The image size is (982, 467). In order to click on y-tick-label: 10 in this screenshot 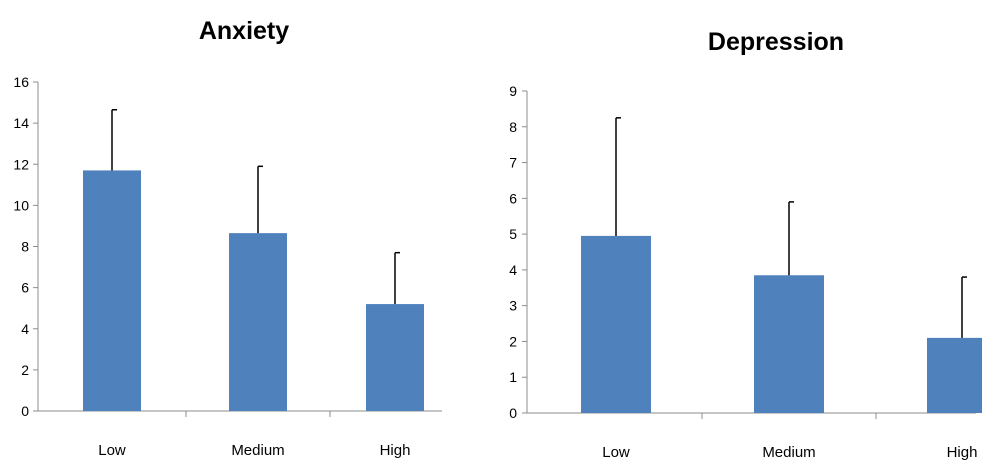, I will do `click(21, 205)`.